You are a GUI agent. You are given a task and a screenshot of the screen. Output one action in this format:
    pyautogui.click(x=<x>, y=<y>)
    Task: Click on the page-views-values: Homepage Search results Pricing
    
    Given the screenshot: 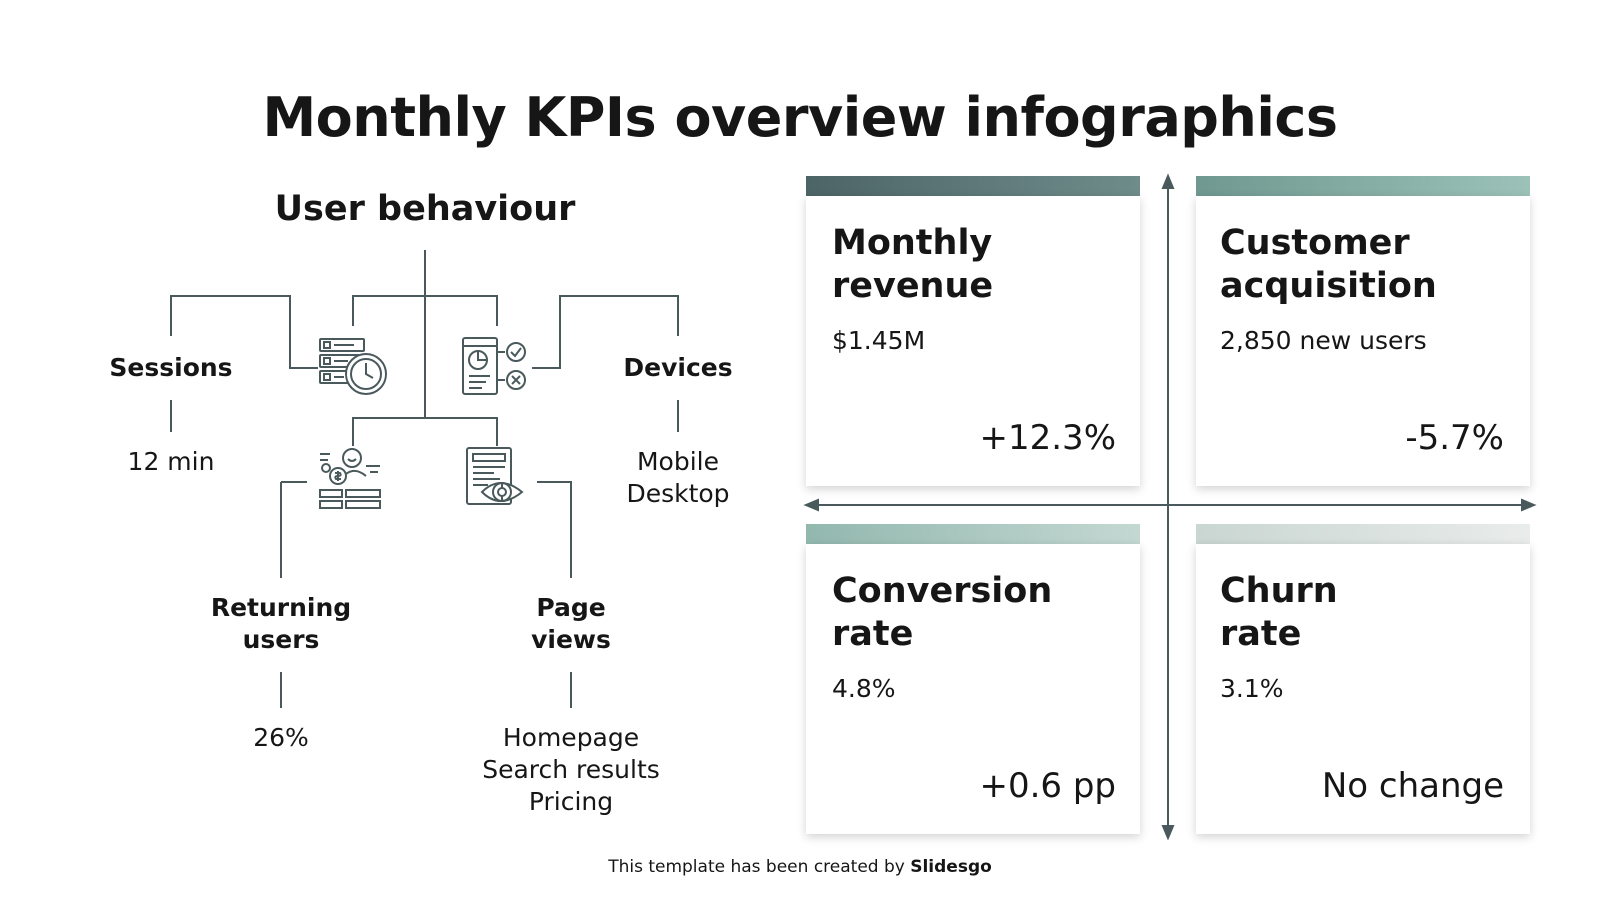 What is the action you would take?
    pyautogui.click(x=571, y=770)
    